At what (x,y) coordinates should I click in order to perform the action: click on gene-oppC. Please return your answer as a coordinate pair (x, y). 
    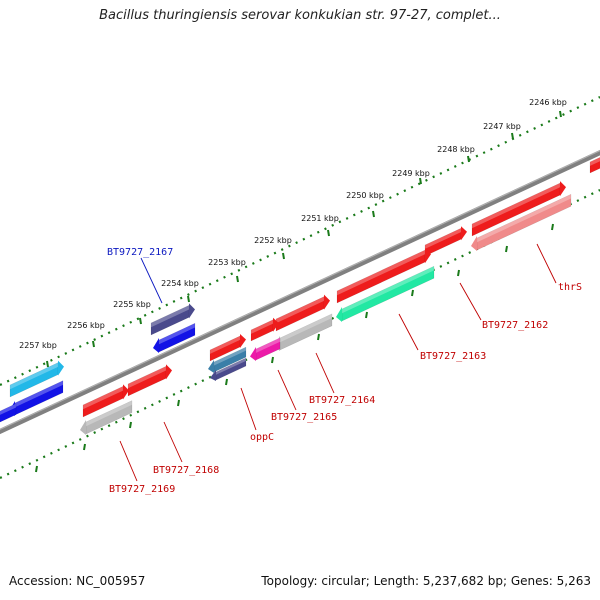
    Looking at the image, I should click on (228, 369).